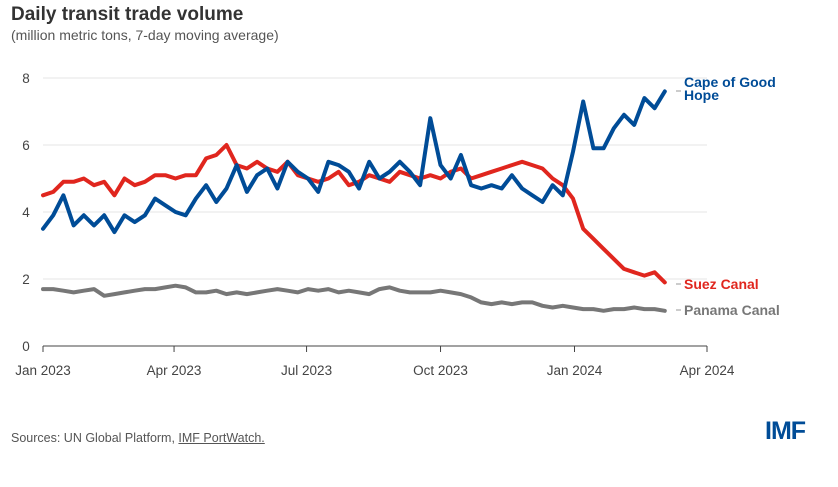 The height and width of the screenshot is (487, 838). Describe the element at coordinates (26, 145) in the screenshot. I see `y-tick-label: 6` at that location.